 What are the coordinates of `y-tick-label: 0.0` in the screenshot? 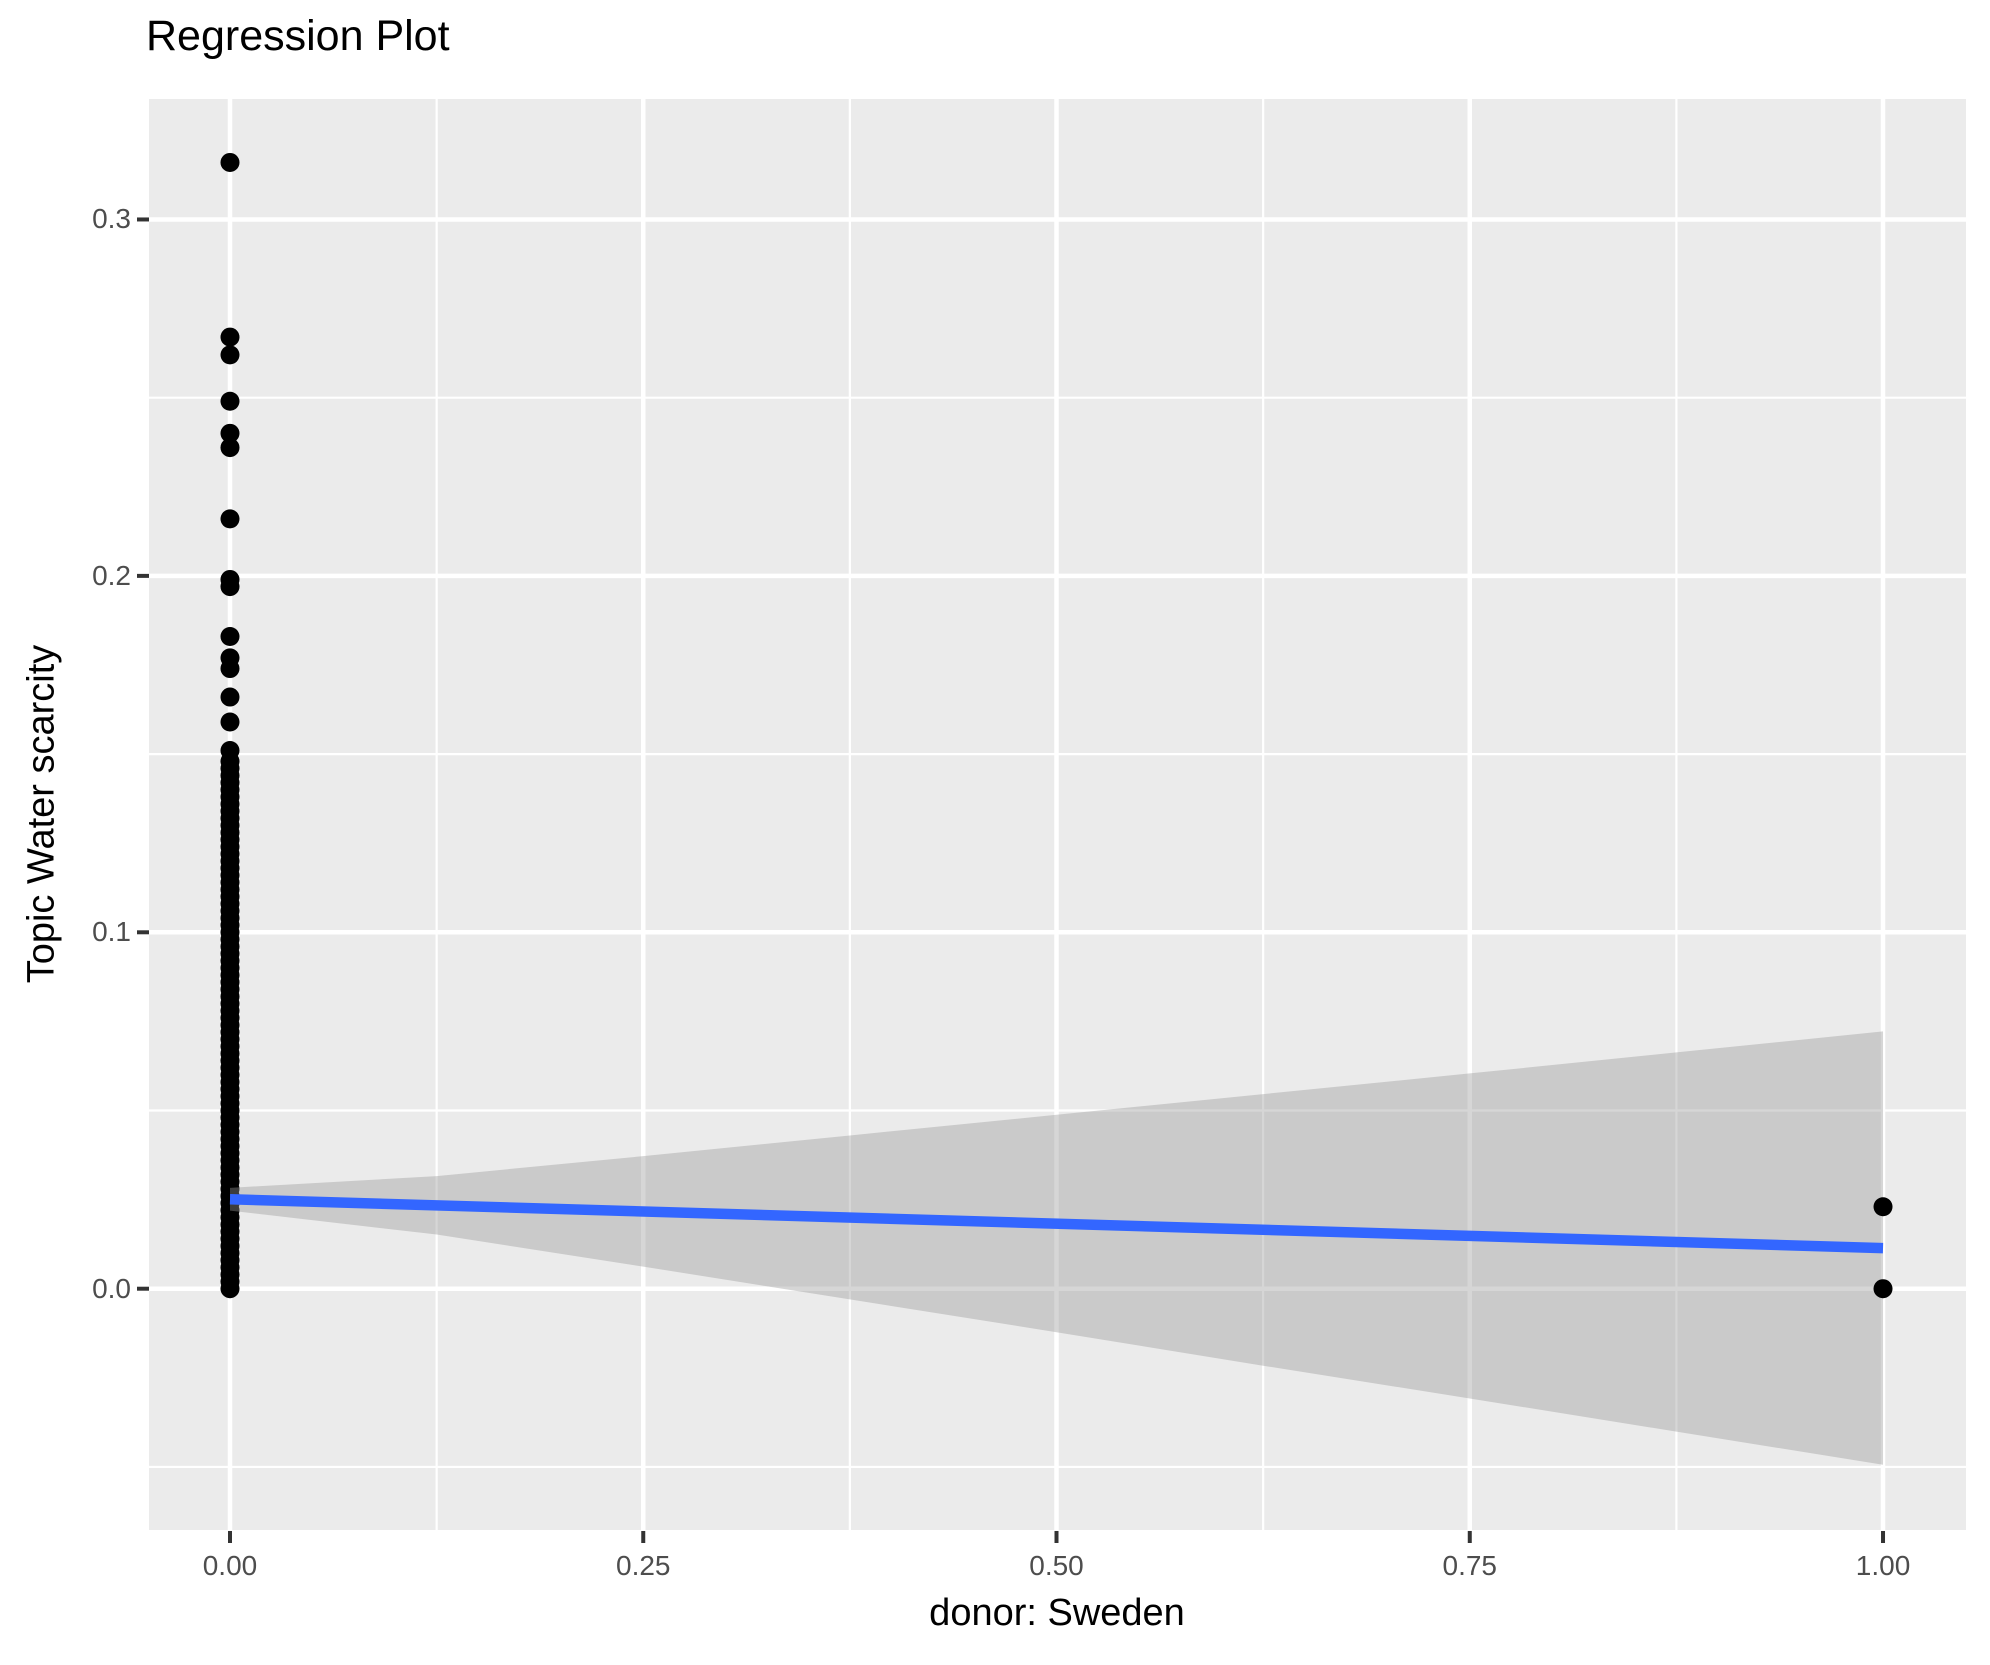 It's located at (111, 1288).